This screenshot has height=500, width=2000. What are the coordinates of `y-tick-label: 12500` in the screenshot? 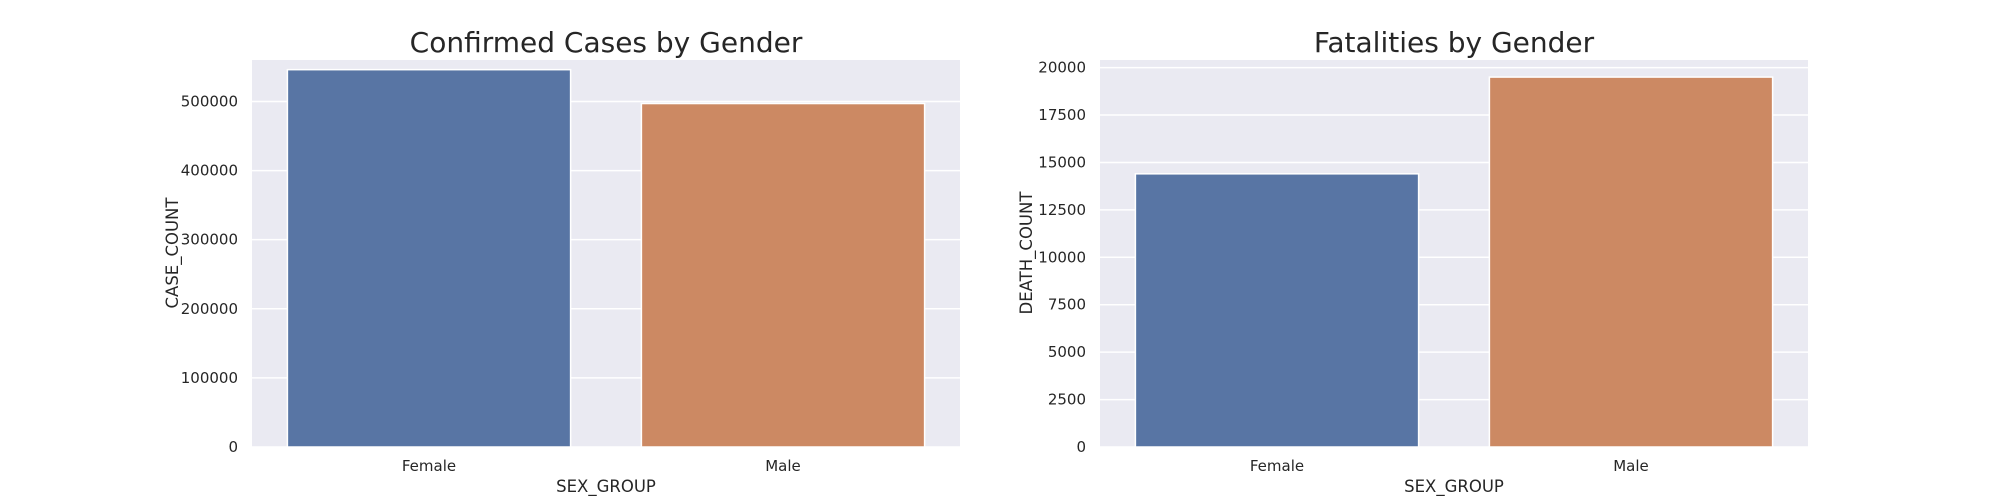 It's located at (1062, 210).